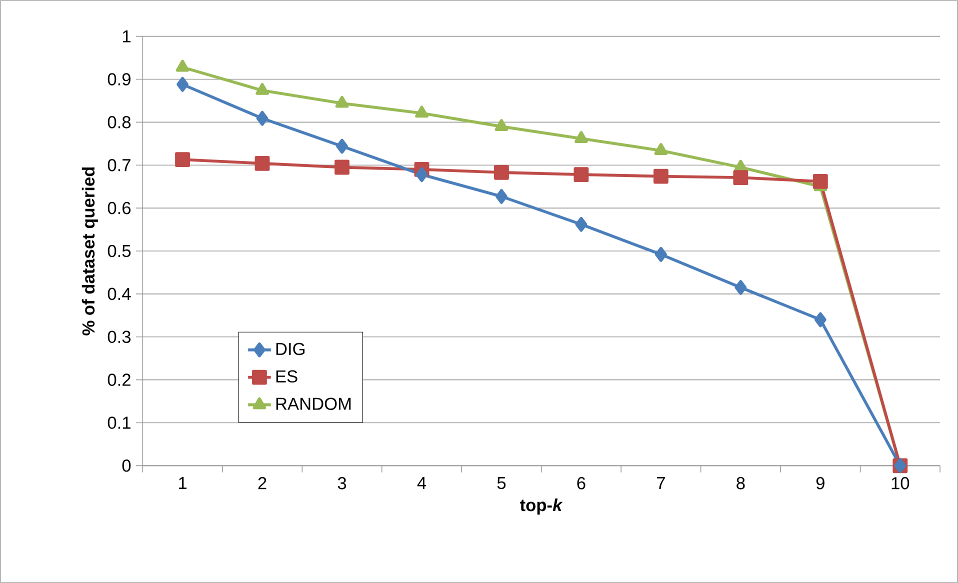  I want to click on y-tick-label: 0.1, so click(119, 422).